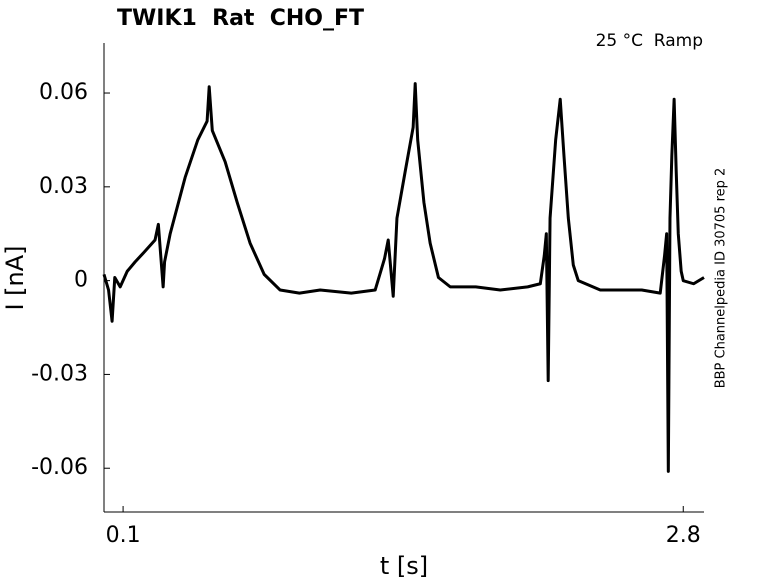  I want to click on y-tick-label: 0.03, so click(63, 186).